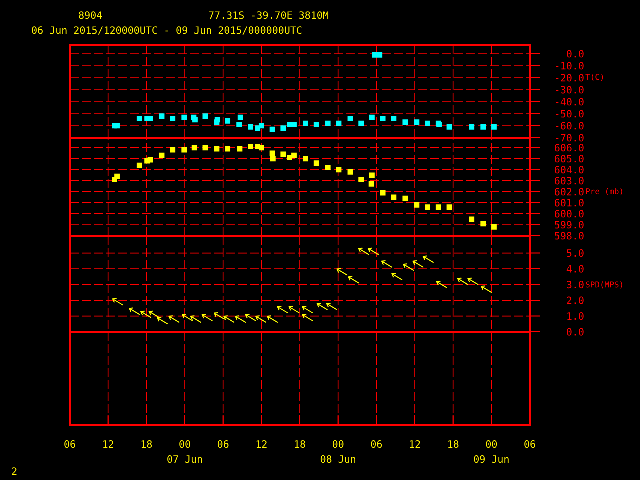  I want to click on y-tick-label: -40.0, so click(570, 102).